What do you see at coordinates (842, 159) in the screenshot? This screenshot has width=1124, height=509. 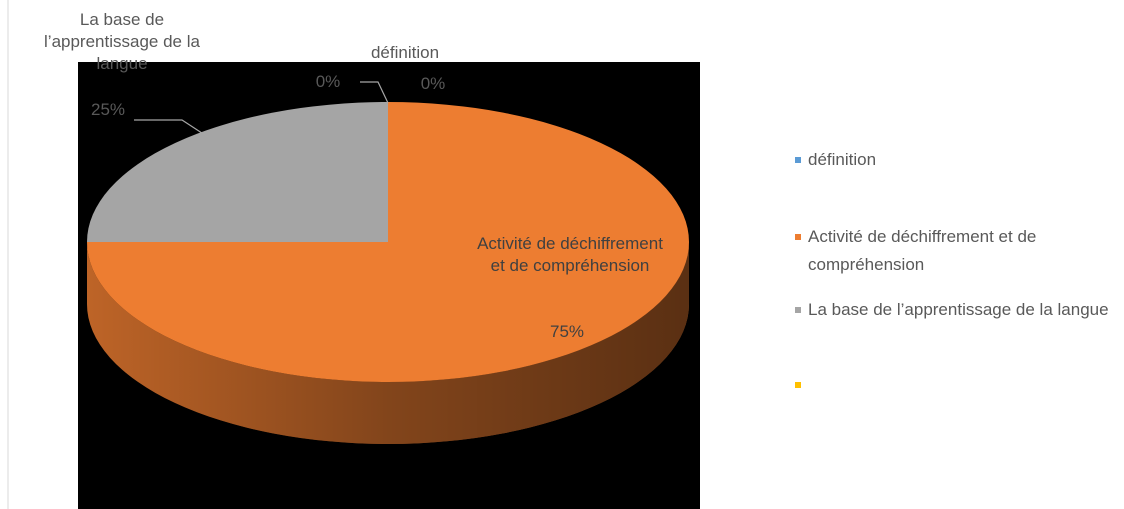 I see `legend-label: définition` at bounding box center [842, 159].